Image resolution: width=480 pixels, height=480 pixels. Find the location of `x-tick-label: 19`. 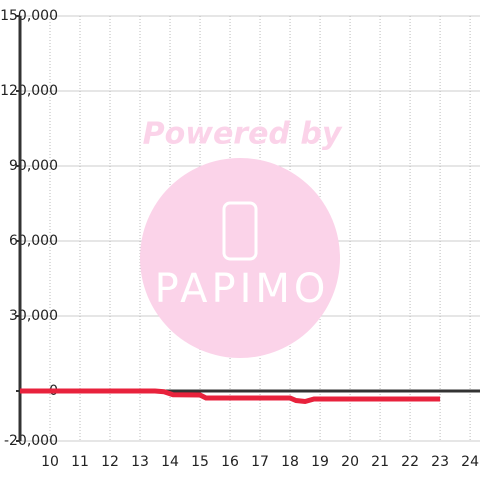

x-tick-label: 19 is located at coordinates (320, 462).